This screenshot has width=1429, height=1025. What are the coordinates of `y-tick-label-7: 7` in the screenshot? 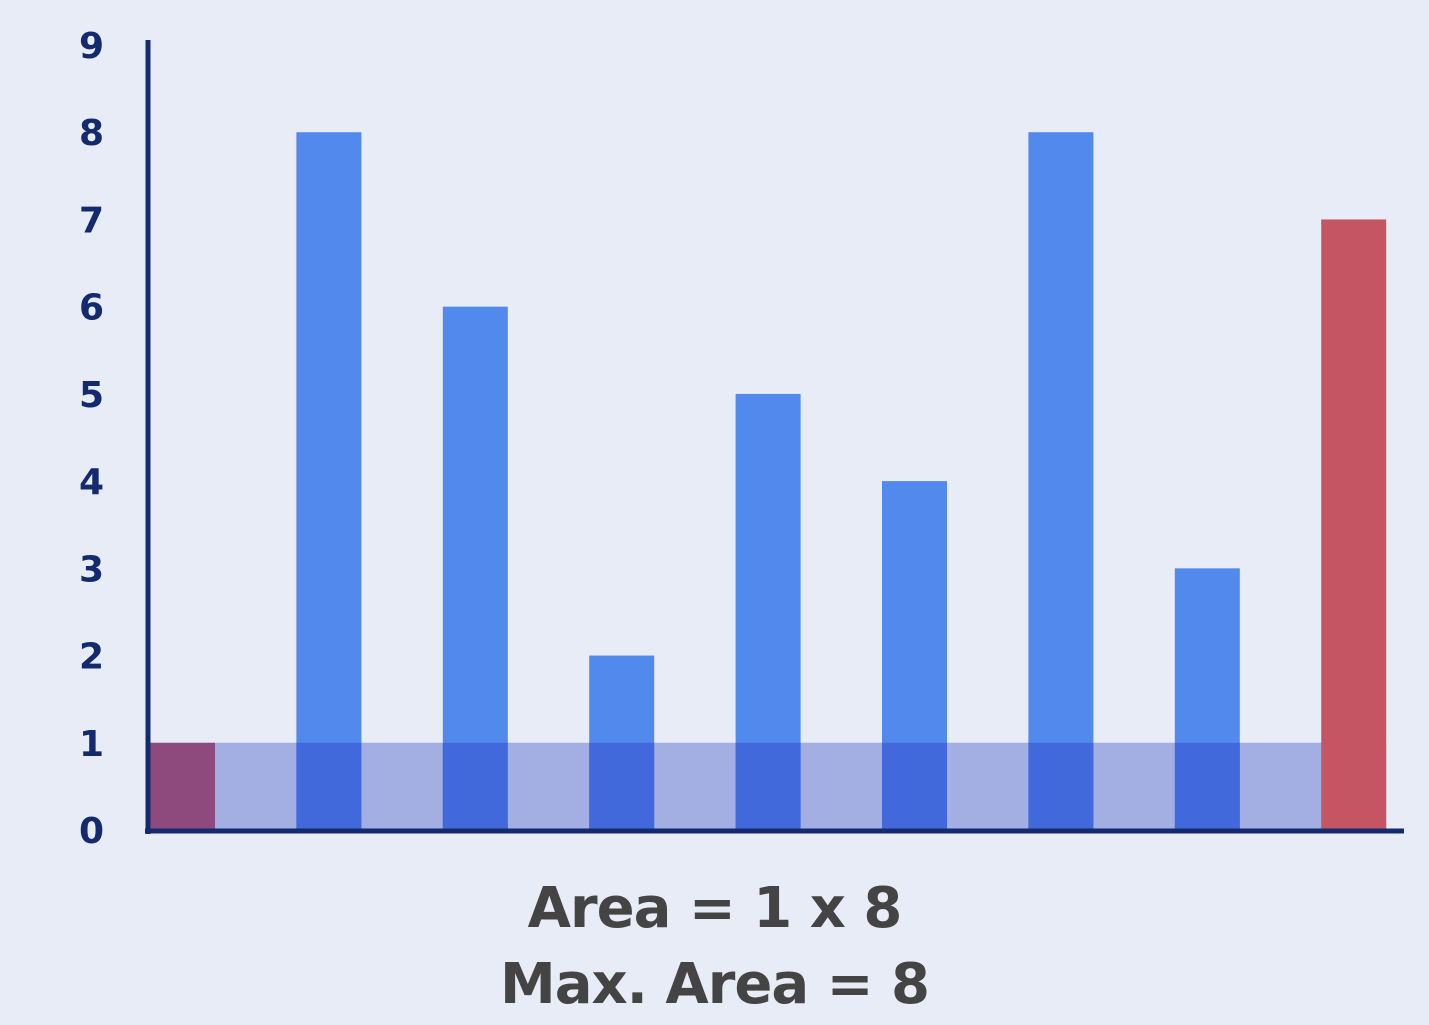 It's located at (91, 220).